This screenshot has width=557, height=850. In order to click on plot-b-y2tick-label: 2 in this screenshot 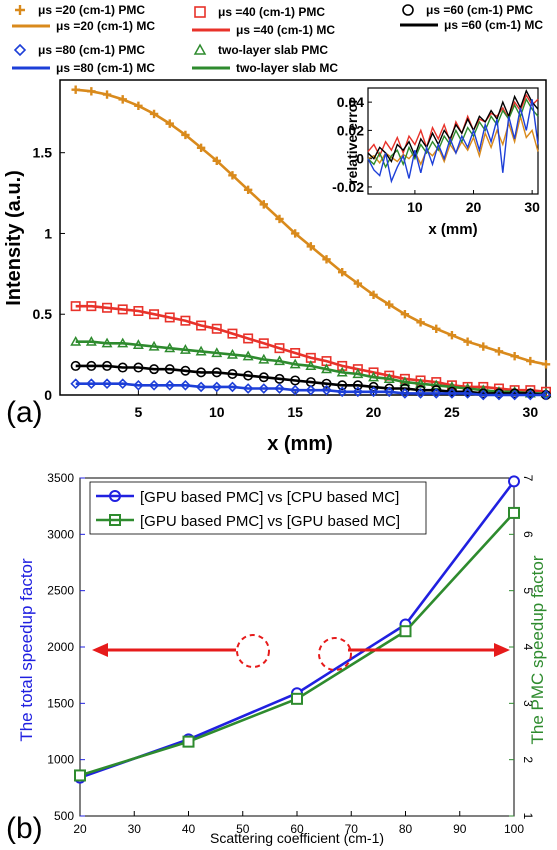, I will do `click(528, 759)`.